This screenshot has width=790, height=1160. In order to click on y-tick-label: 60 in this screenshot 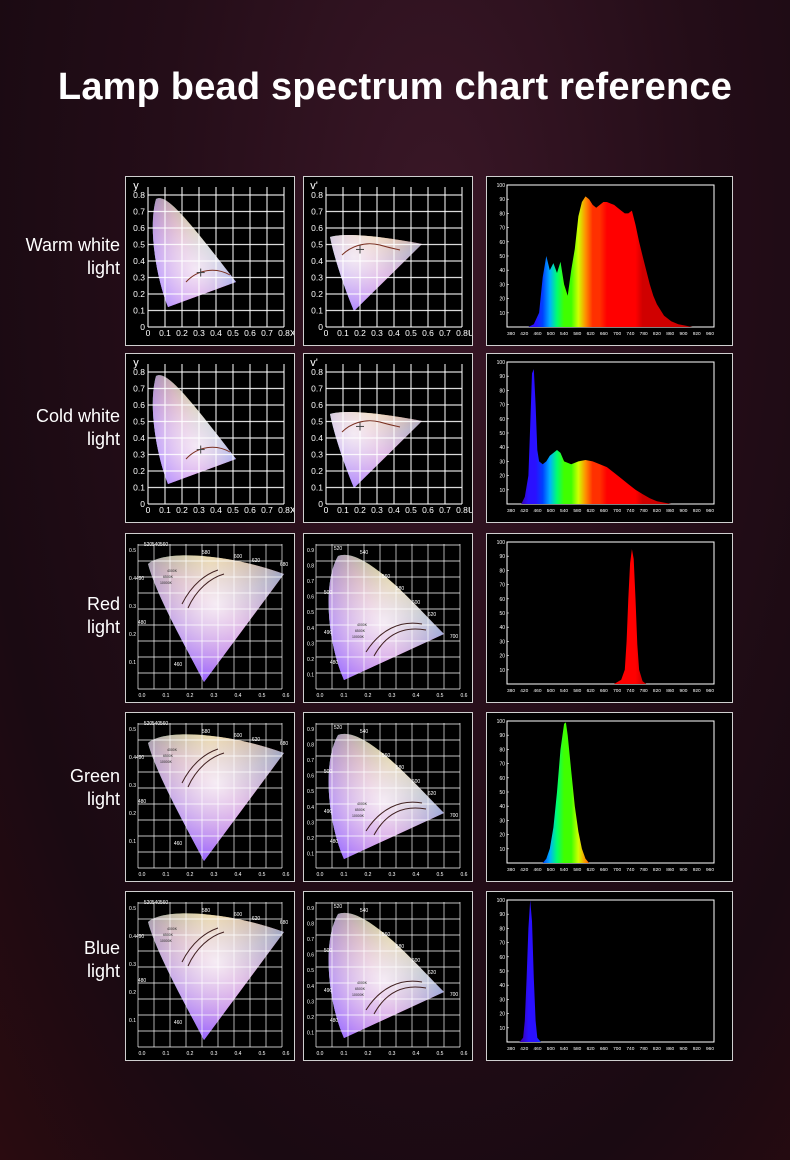, I will do `click(502, 420)`.